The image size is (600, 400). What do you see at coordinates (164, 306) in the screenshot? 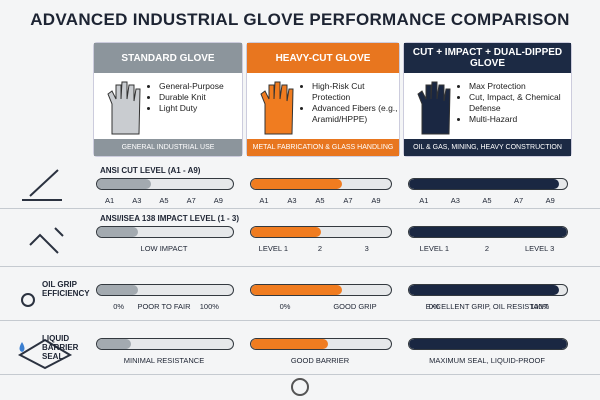
I see `gauge-label: POOR TO FAIR` at bounding box center [164, 306].